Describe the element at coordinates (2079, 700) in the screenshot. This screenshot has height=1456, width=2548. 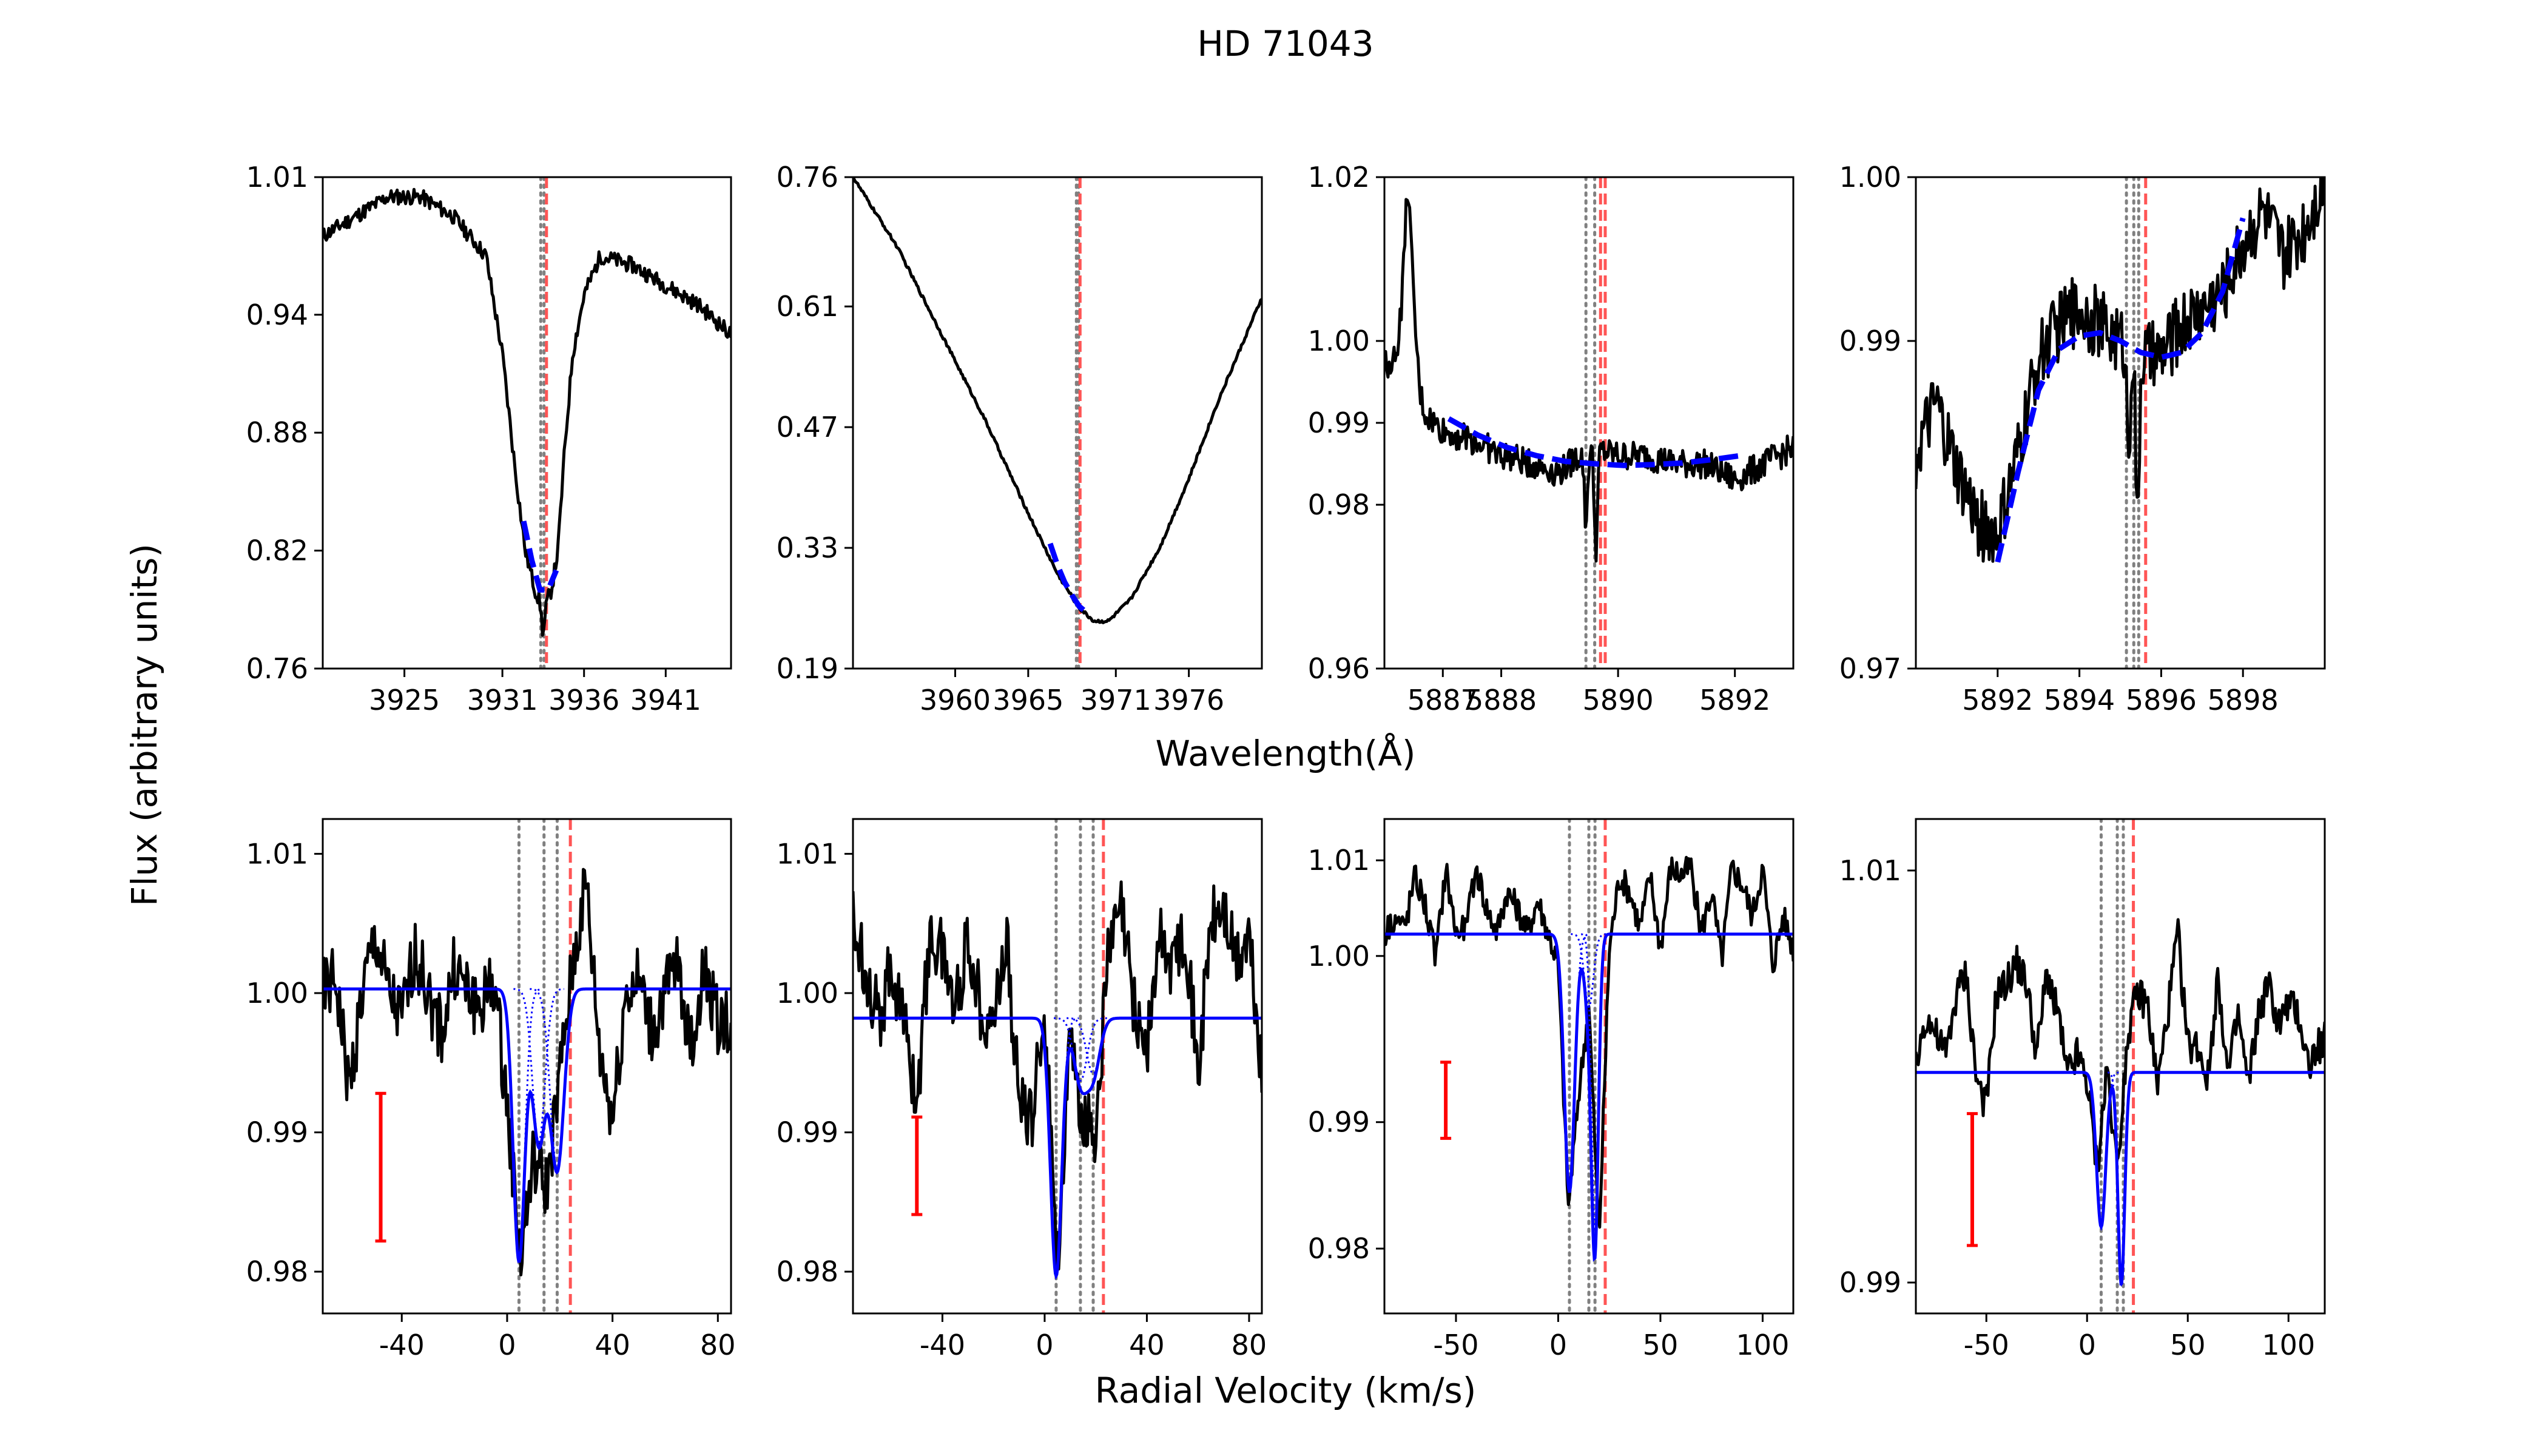
I see `x-tick-label: 5894` at that location.